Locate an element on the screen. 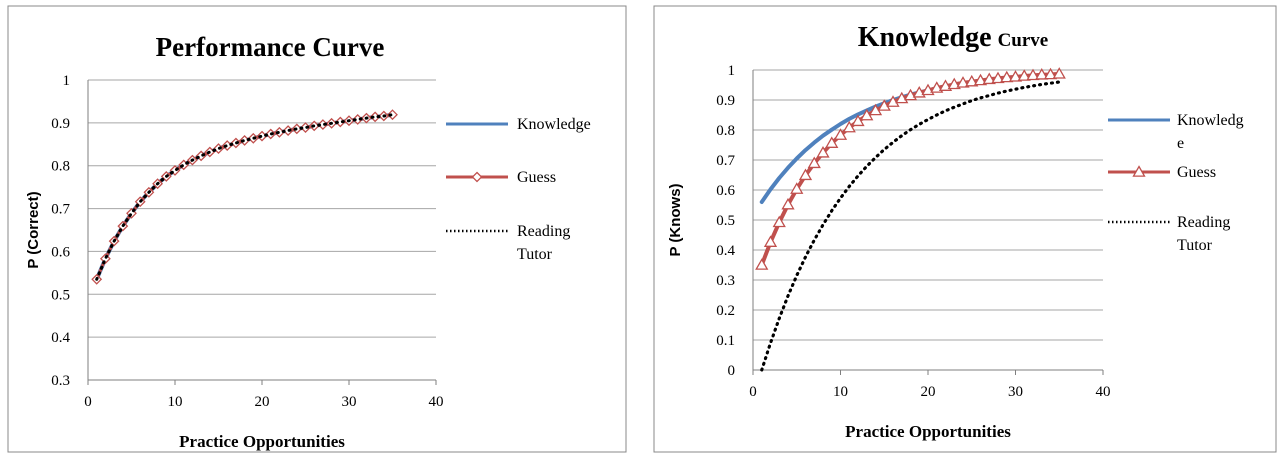  y-axis-label: P (Knows) is located at coordinates (675, 219).